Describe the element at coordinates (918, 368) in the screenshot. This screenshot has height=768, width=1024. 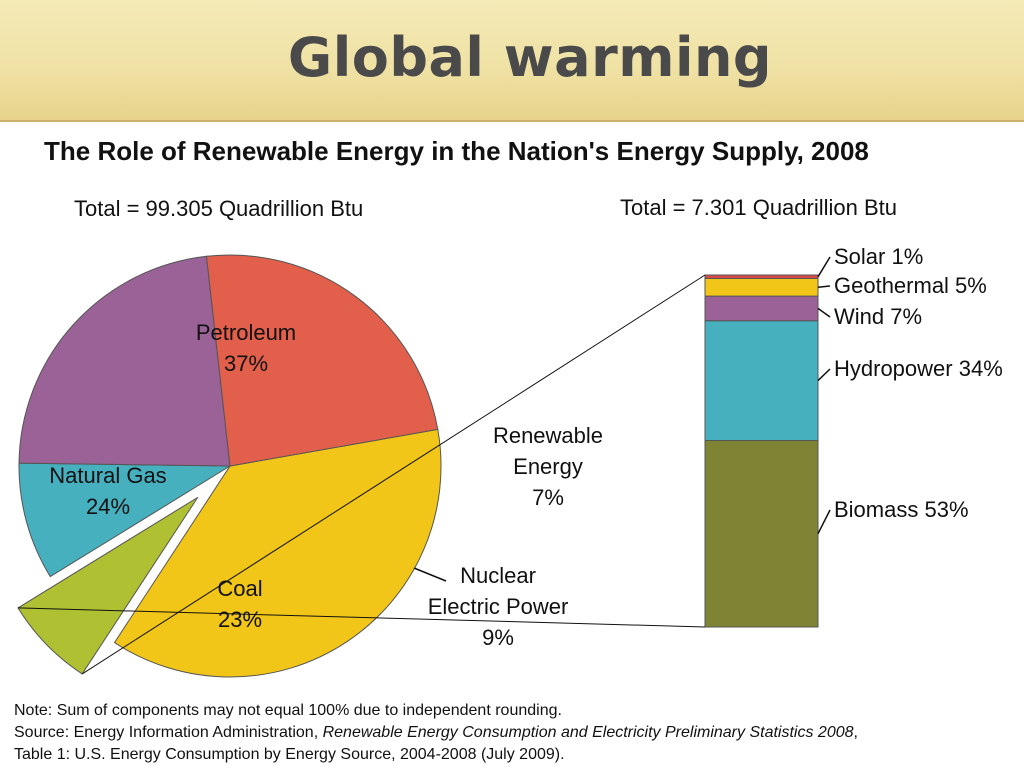
I see `bar-label-hydropower: Hydropower 34%` at that location.